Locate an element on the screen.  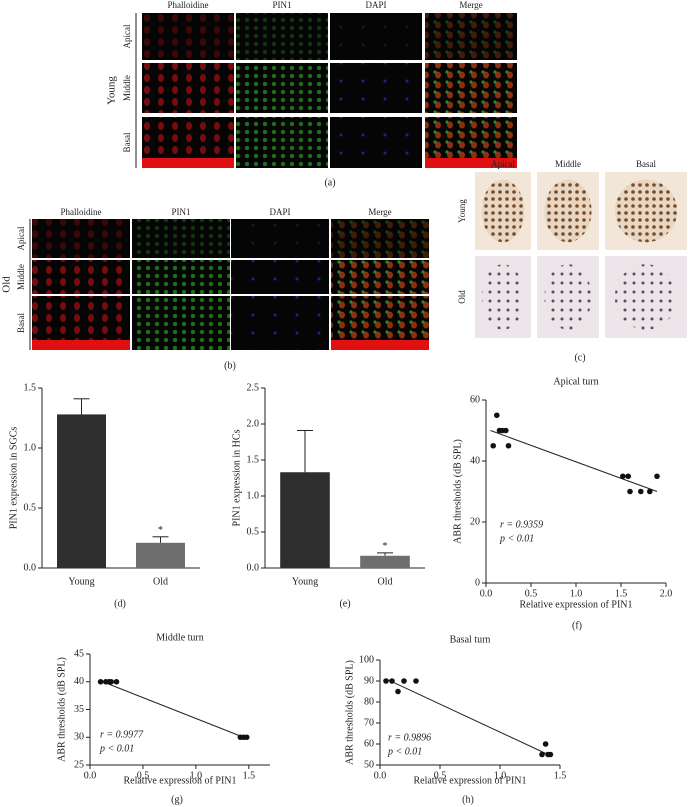
panel-label: (a) is located at coordinates (329, 182).